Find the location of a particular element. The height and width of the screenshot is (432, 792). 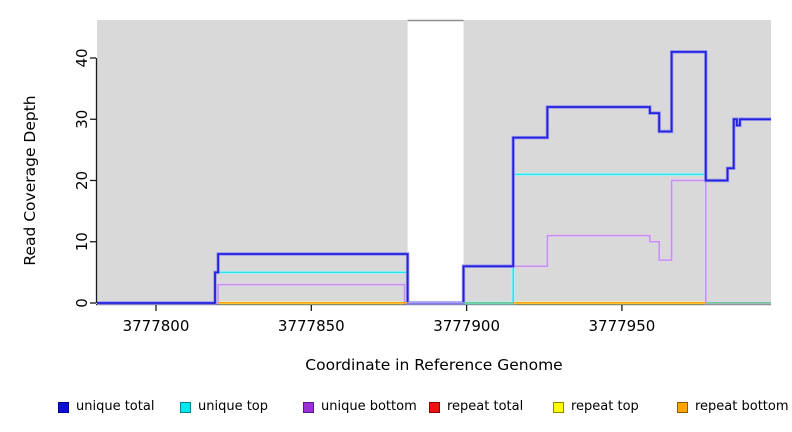

legend-item-repeat-top: repeat top is located at coordinates (596, 407).